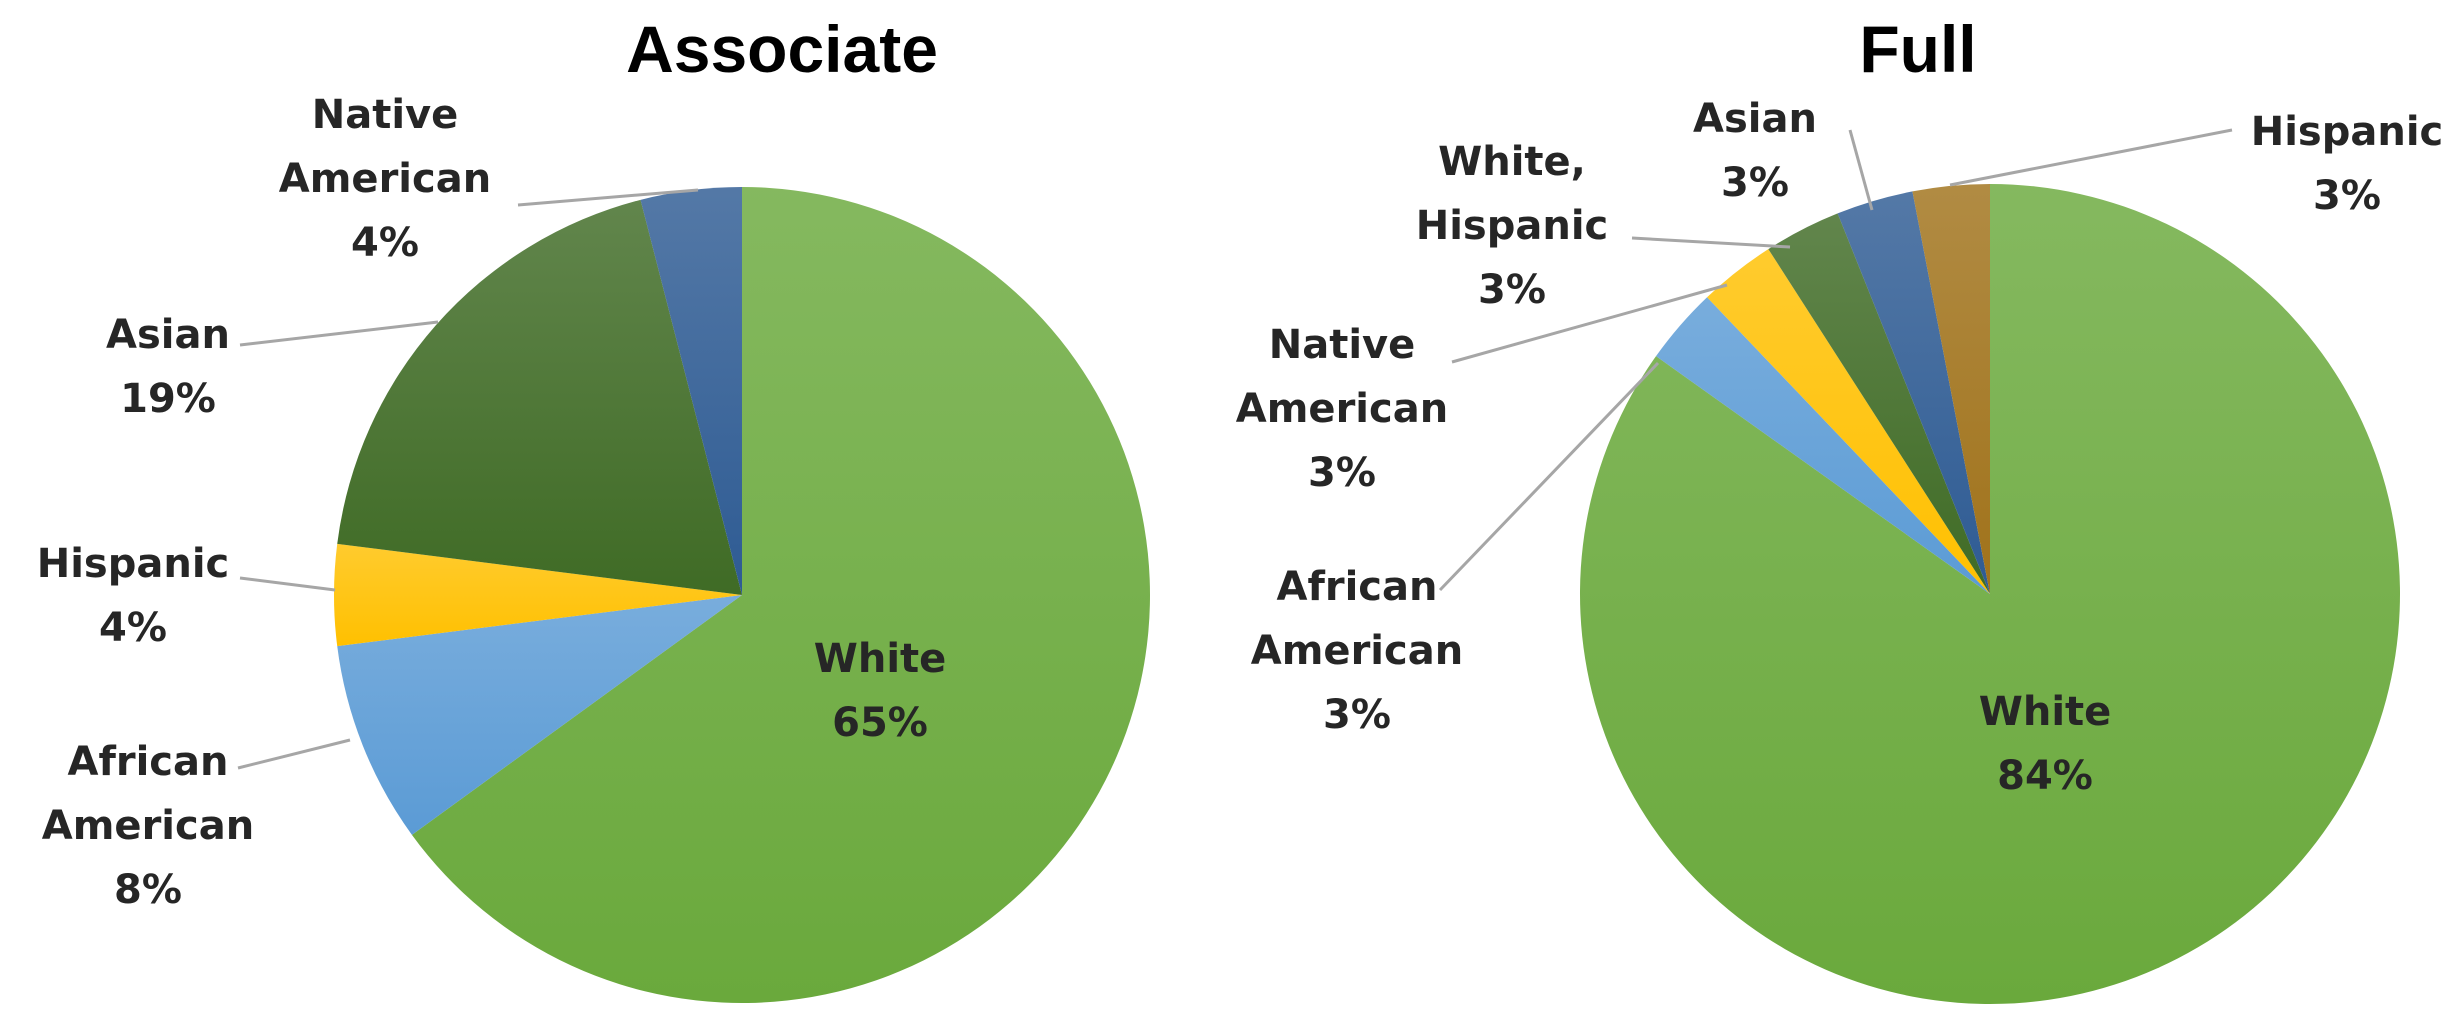  I want to click on data-label: Hispanic 3%, so click(2347, 164).